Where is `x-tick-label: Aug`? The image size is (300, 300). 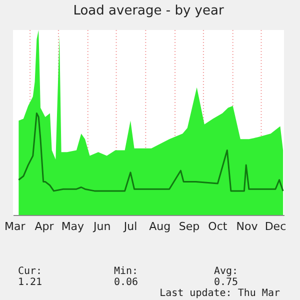
x-tick-label: Aug is located at coordinates (160, 226).